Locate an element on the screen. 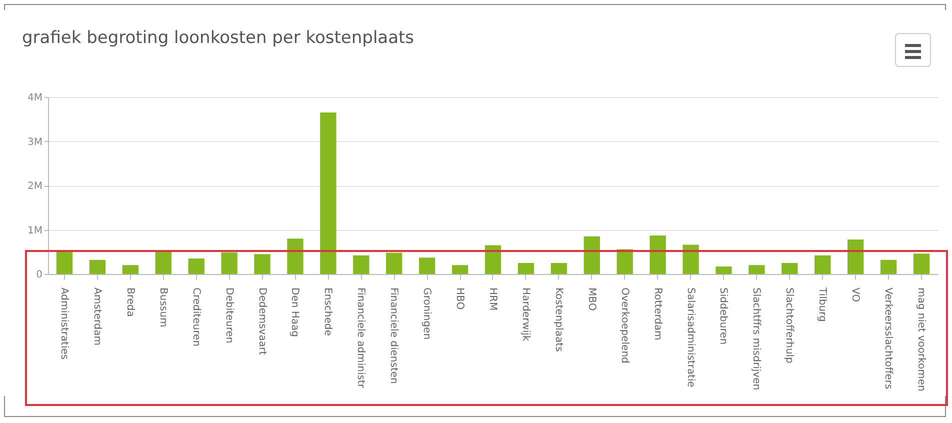 The width and height of the screenshot is (952, 423). x-tick-label: Overkoepelend is located at coordinates (624, 326).